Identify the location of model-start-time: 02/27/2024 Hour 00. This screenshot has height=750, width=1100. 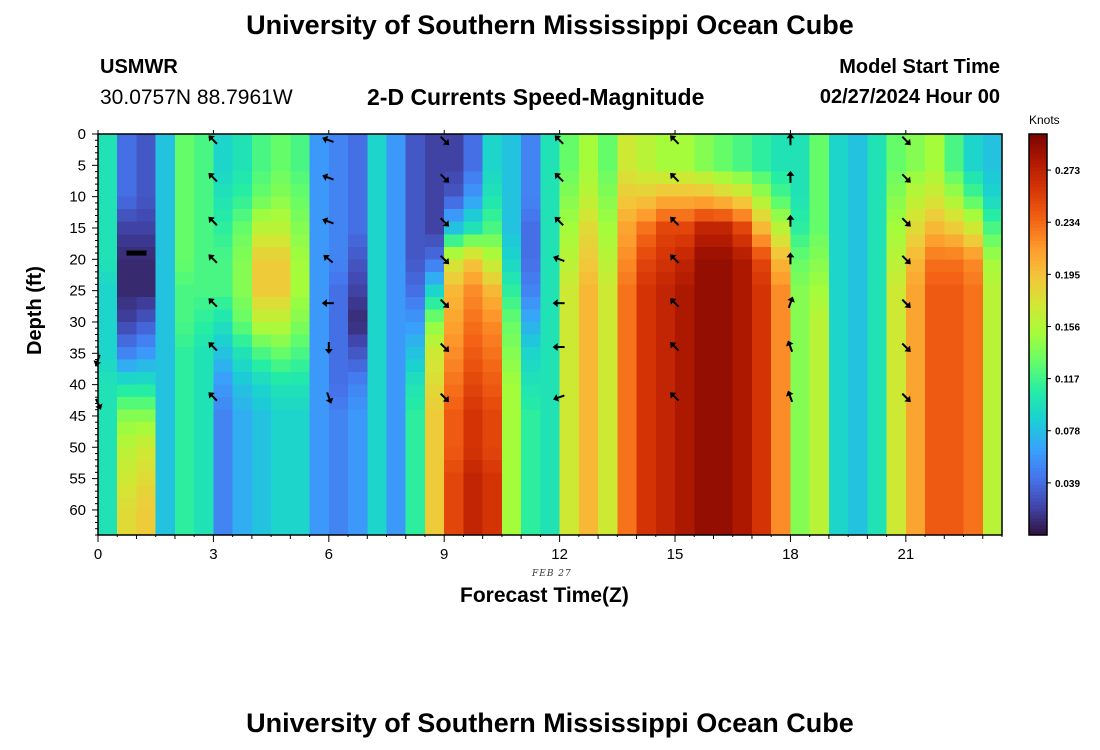
(909, 97).